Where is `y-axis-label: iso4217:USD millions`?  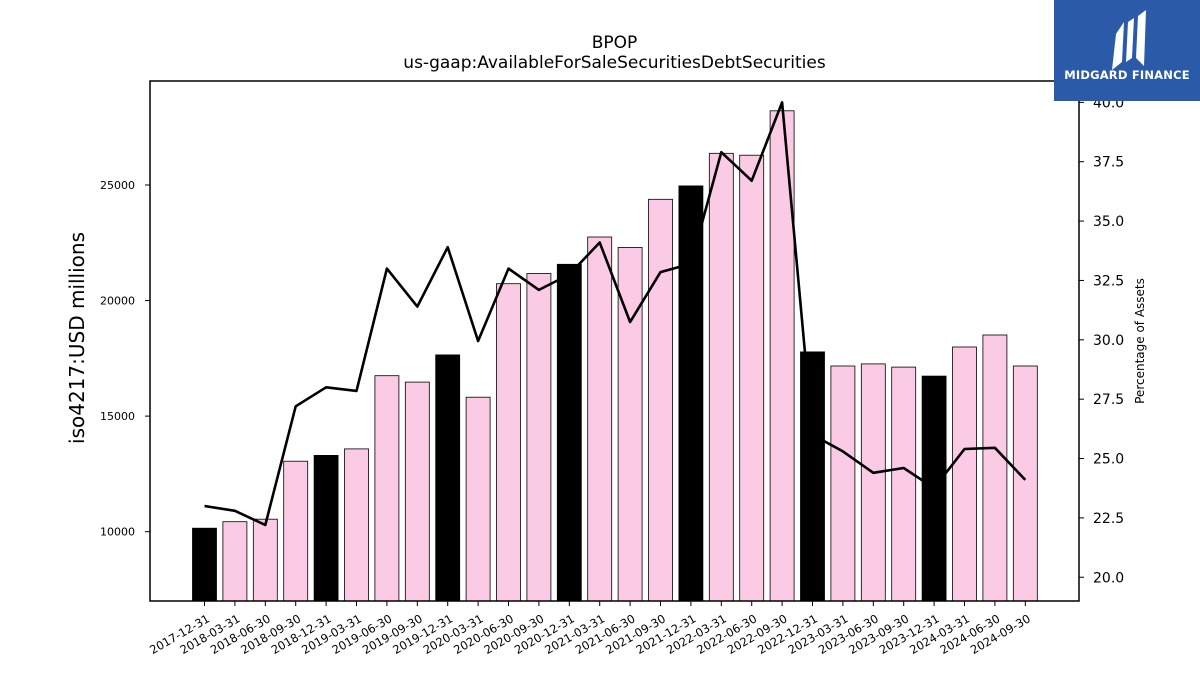 y-axis-label: iso4217:USD millions is located at coordinates (77, 338).